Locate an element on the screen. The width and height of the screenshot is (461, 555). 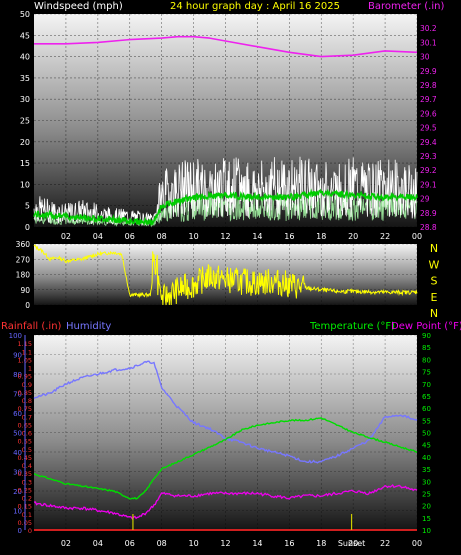
barometer-tick-label: 30 is located at coordinates (425, 57).